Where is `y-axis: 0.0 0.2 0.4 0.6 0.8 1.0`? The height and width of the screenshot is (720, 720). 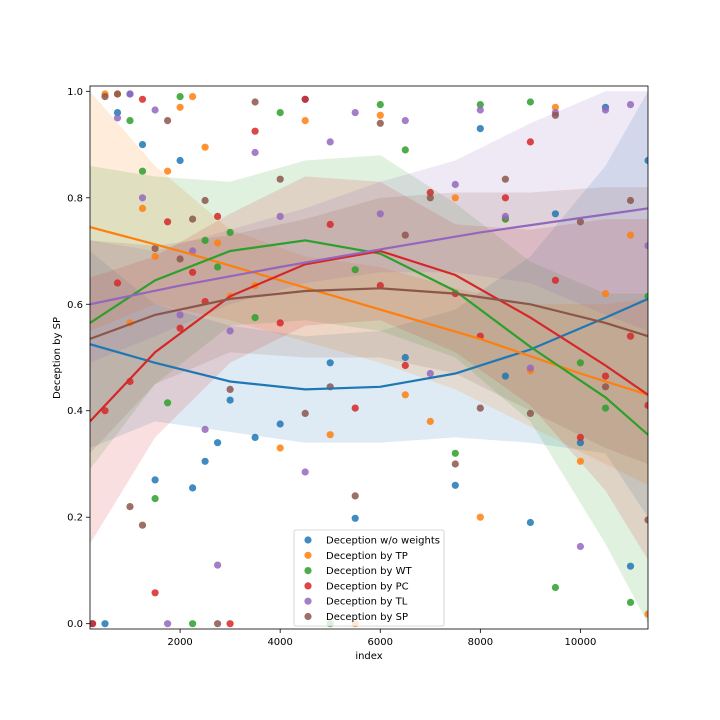
y-axis: 0.0 0.2 0.4 0.6 0.8 1.0 is located at coordinates (78, 358).